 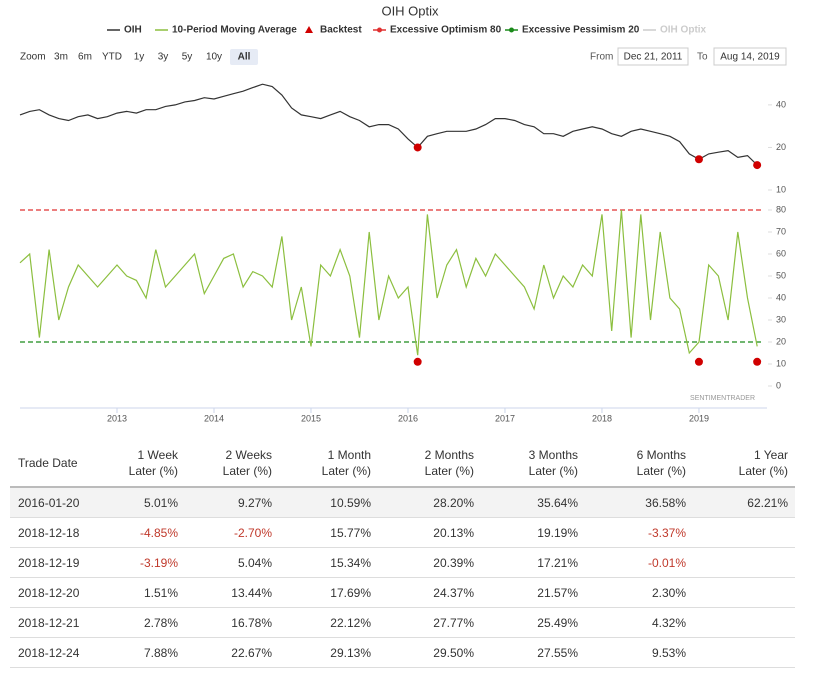 I want to click on table-cell: 15.34%, so click(x=328, y=562).